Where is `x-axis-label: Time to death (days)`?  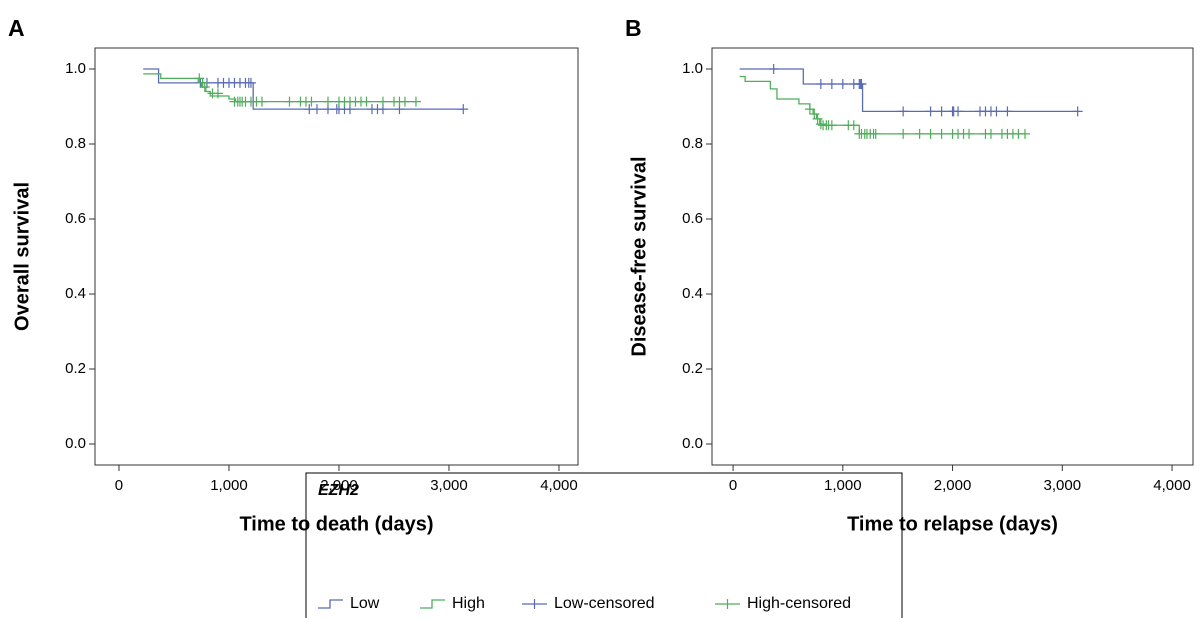 x-axis-label: Time to death (days) is located at coordinates (336, 524).